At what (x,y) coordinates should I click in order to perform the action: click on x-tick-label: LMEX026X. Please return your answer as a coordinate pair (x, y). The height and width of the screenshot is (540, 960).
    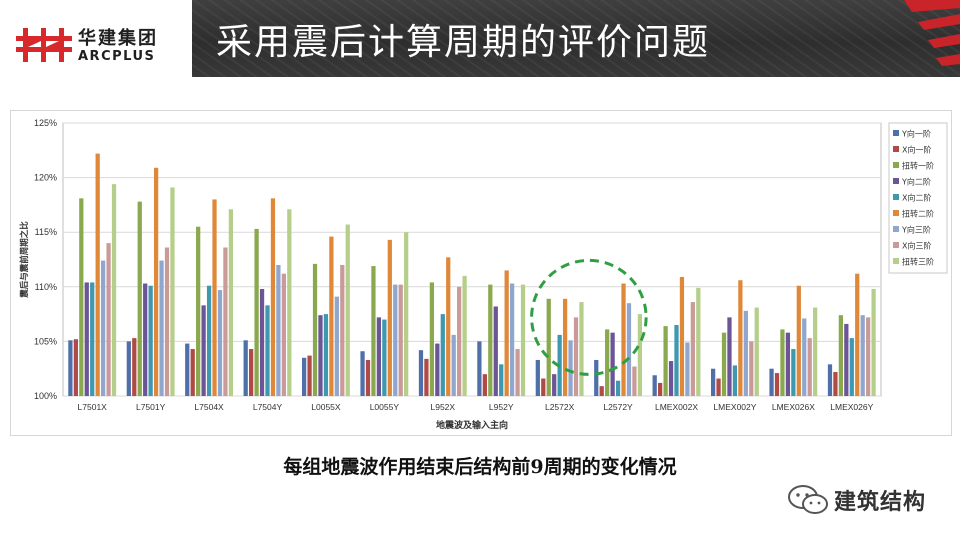
    Looking at the image, I should click on (793, 407).